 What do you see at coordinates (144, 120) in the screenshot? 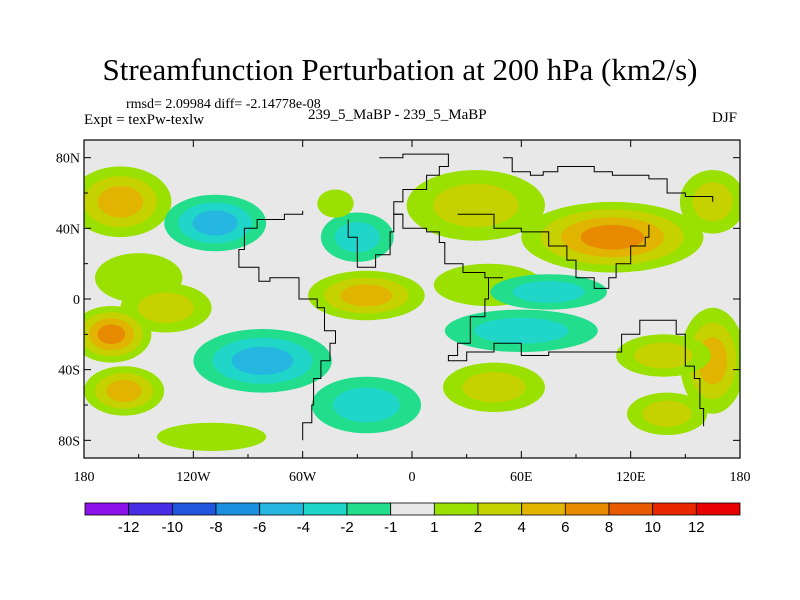
I see `experiment-label: Expt = texPw-texlw` at bounding box center [144, 120].